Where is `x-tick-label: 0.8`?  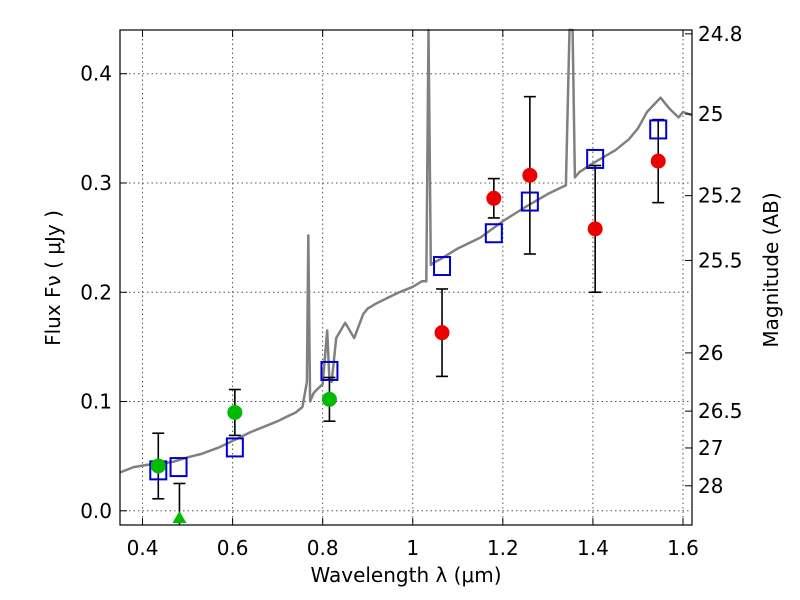
x-tick-label: 0.8 is located at coordinates (323, 548).